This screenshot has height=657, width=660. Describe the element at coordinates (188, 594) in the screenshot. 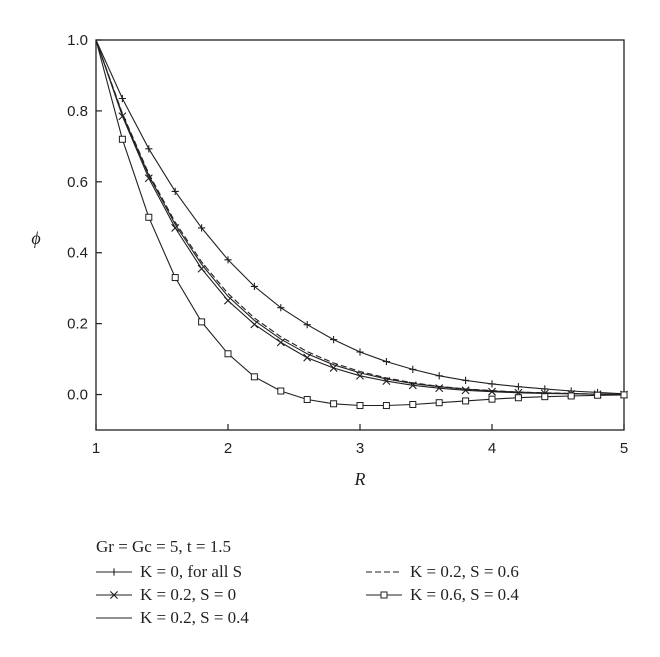

I see `legend-label: K = 0.2, S = 0` at that location.